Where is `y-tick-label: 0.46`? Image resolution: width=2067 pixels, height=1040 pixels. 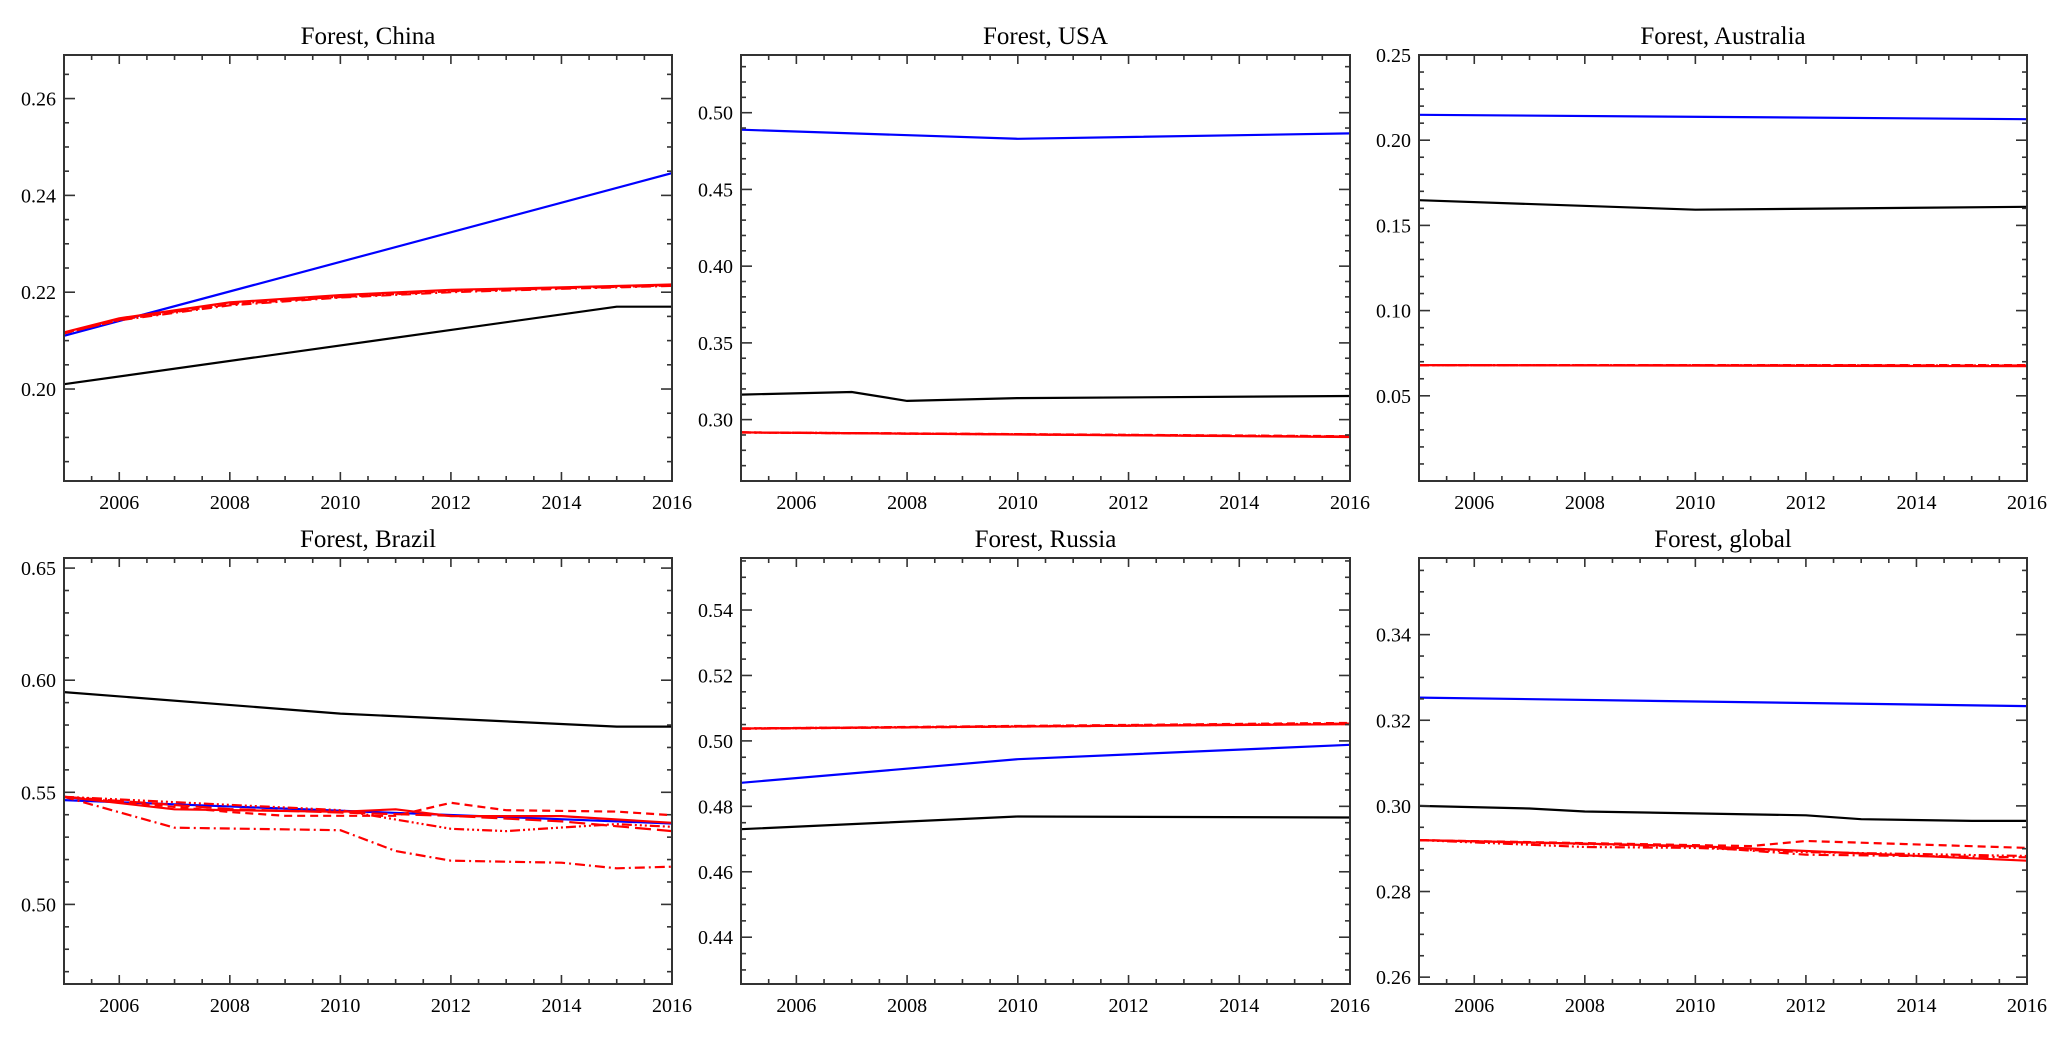 y-tick-label: 0.46 is located at coordinates (715, 873).